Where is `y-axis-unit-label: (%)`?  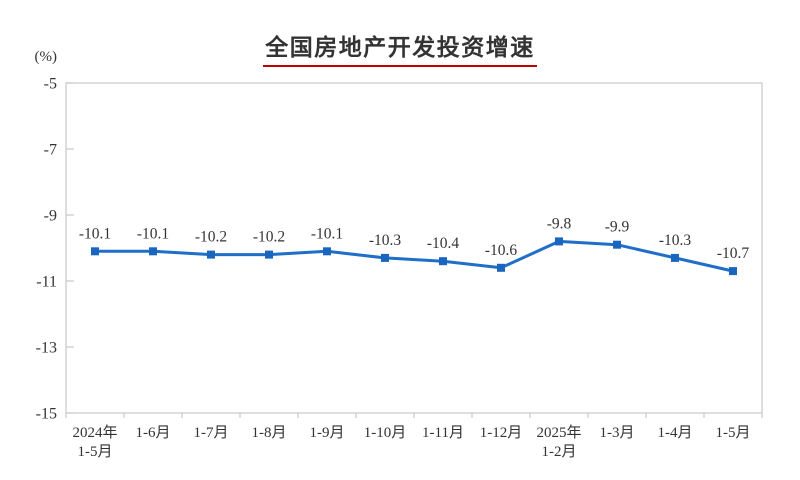 y-axis-unit-label: (%) is located at coordinates (46, 57).